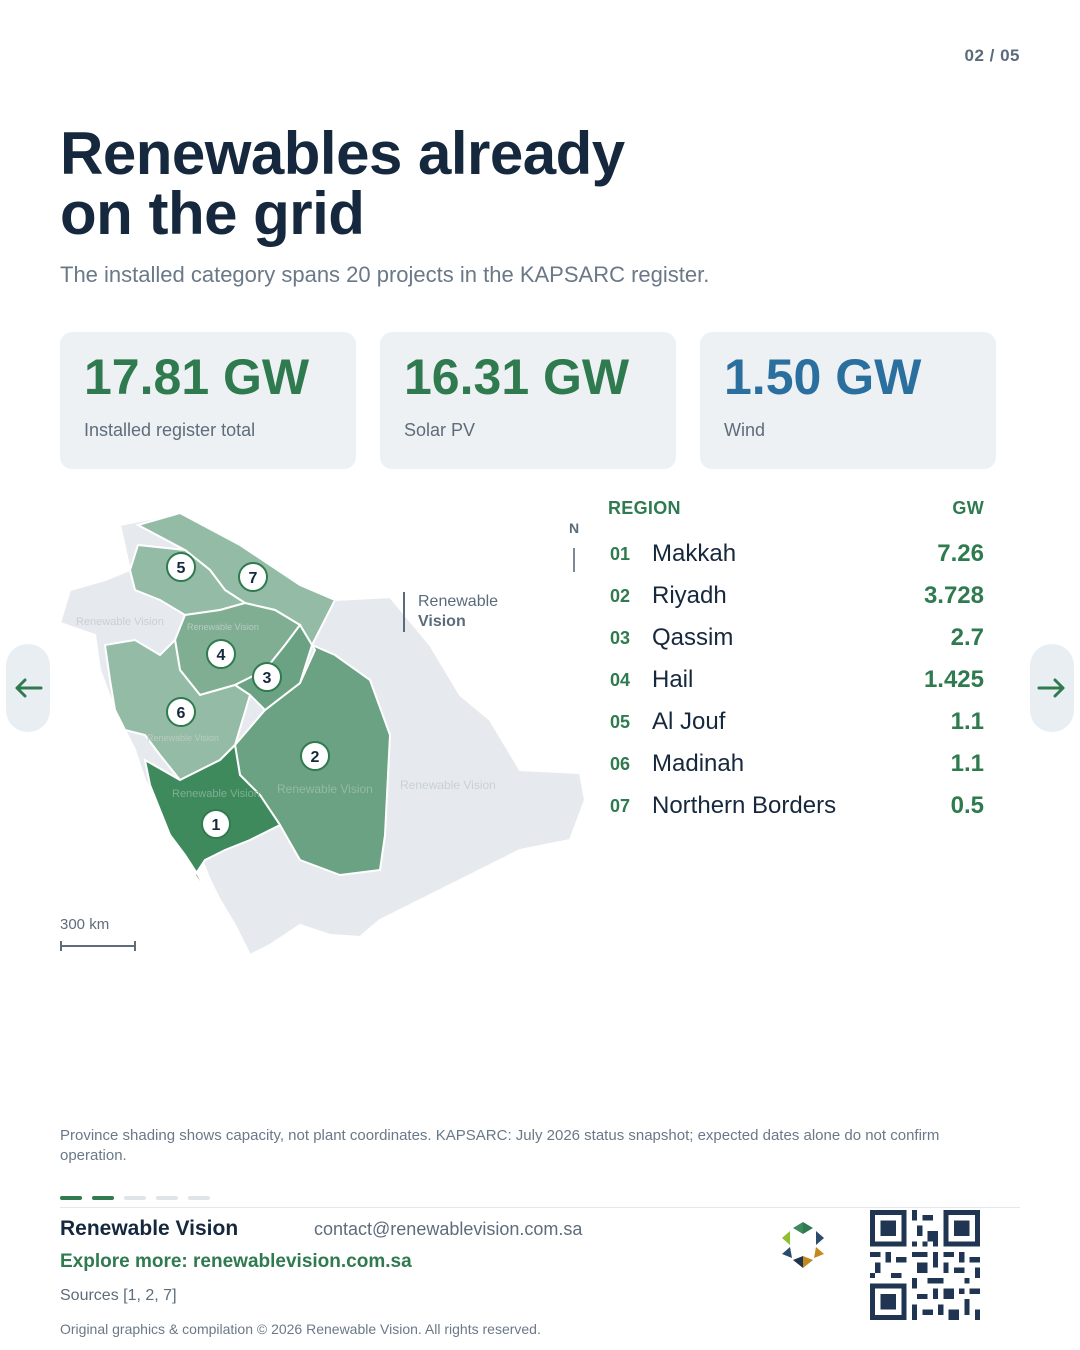 Image resolution: width=1080 pixels, height=1350 pixels. What do you see at coordinates (620, 763) in the screenshot?
I see `row-number: 06` at bounding box center [620, 763].